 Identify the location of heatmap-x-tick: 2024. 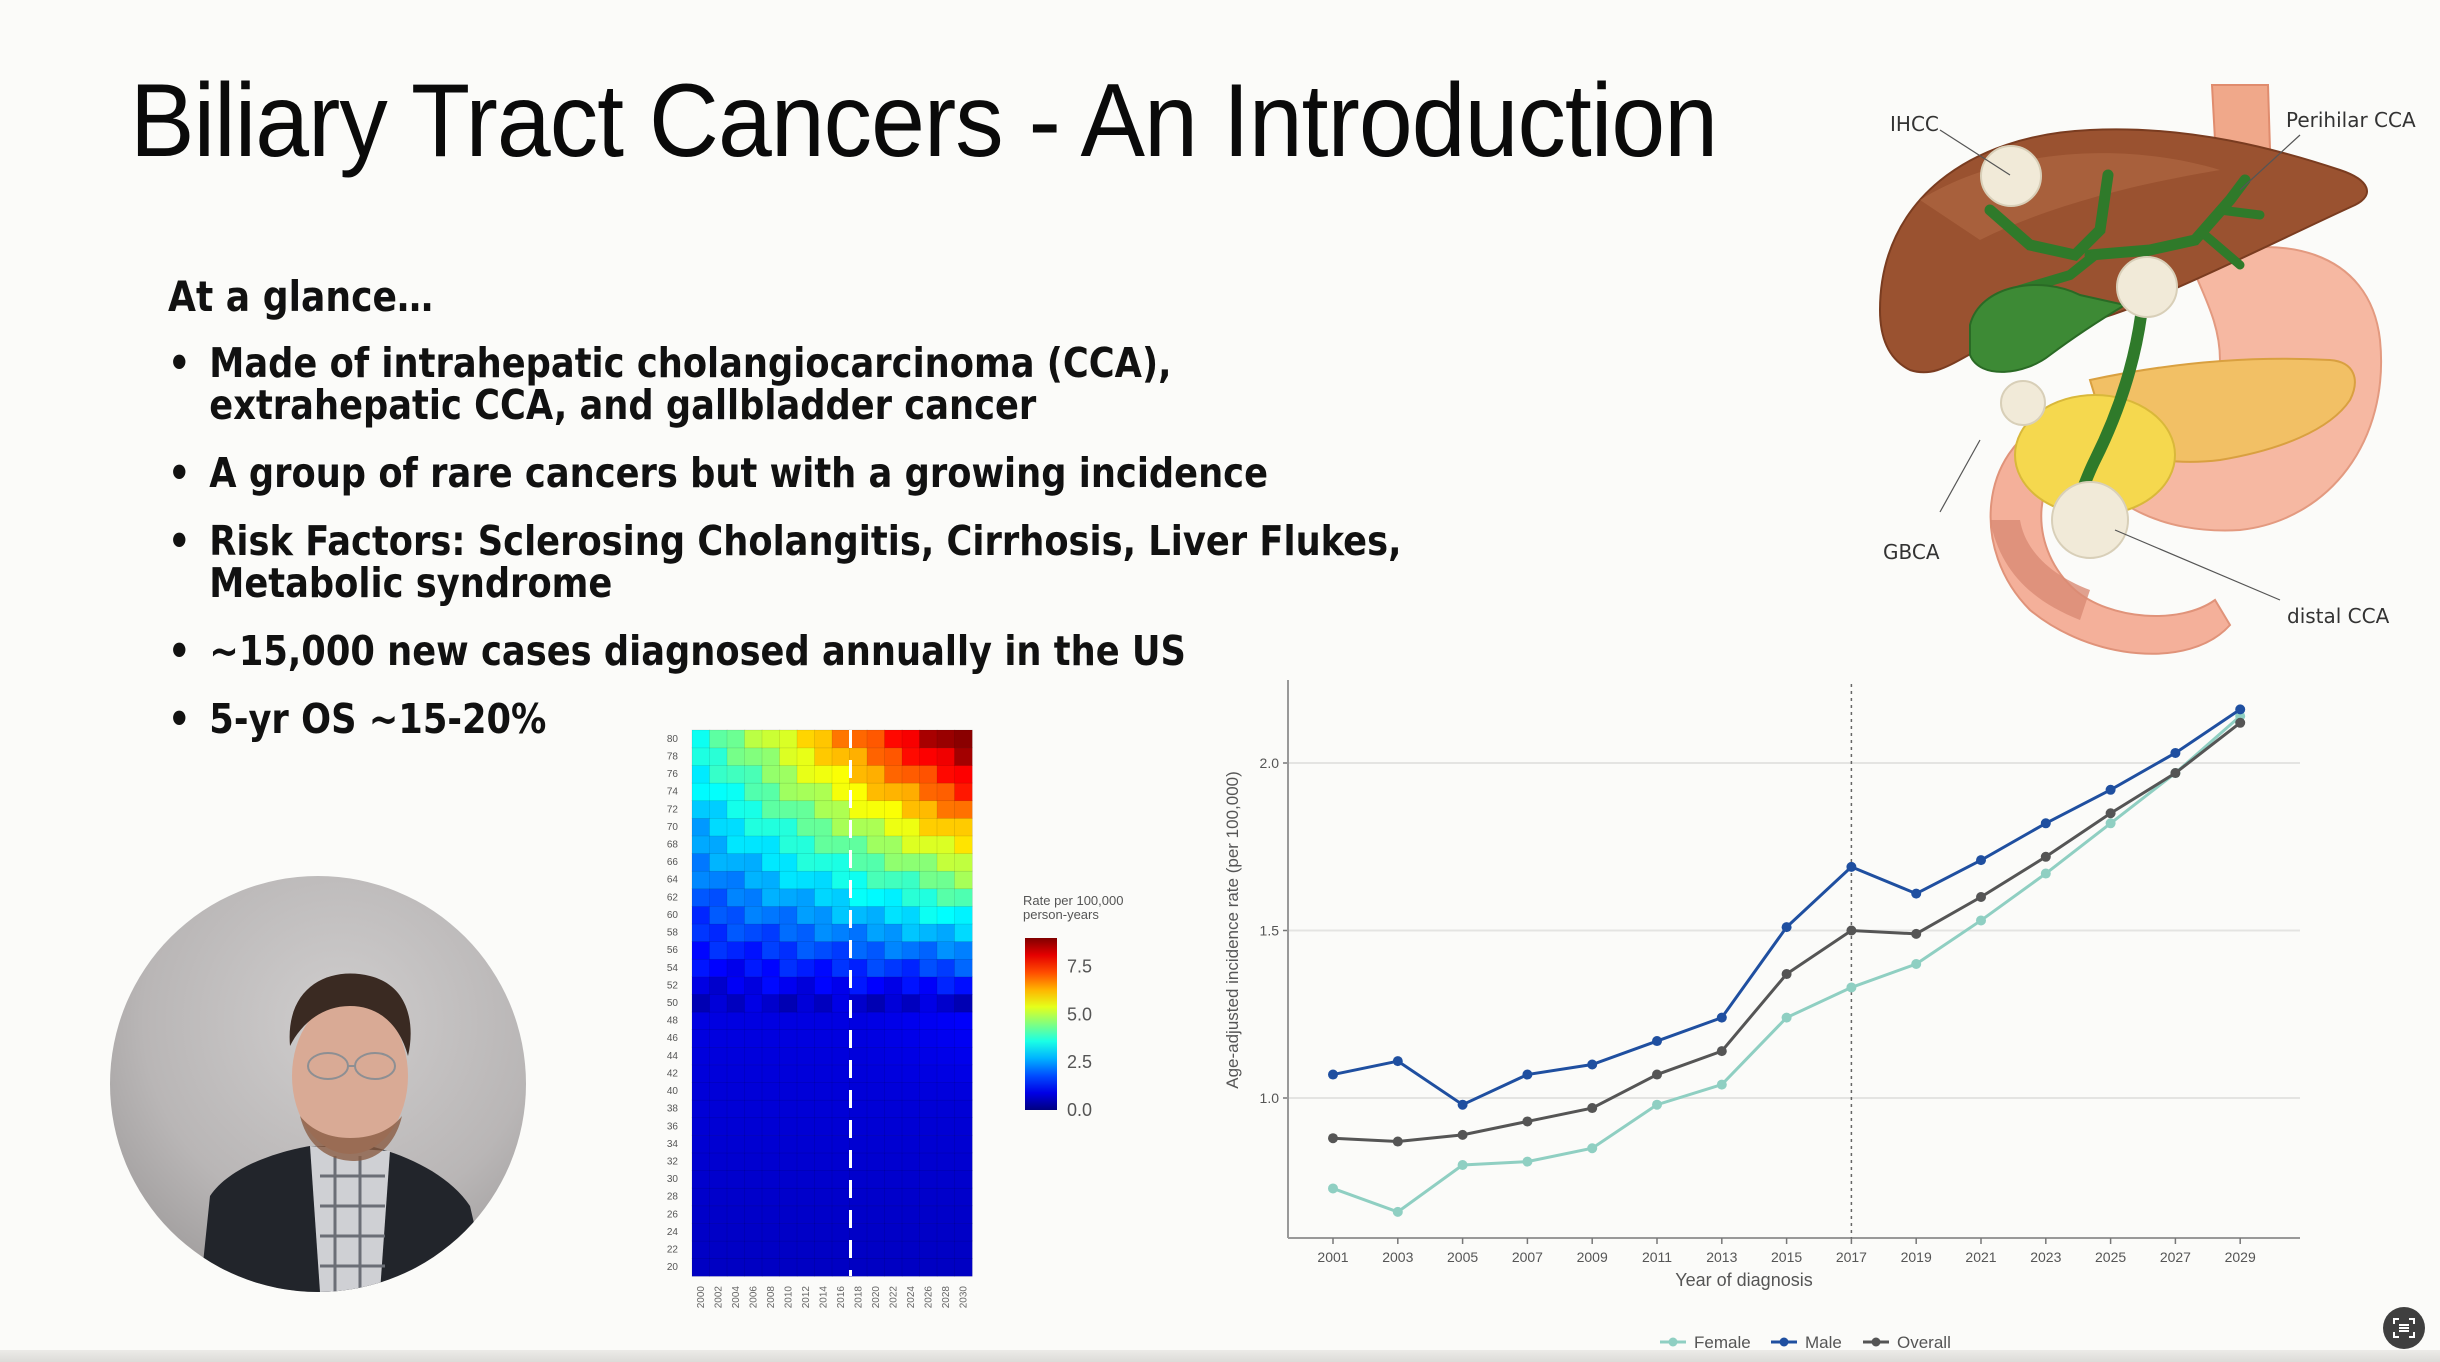
(911, 1297).